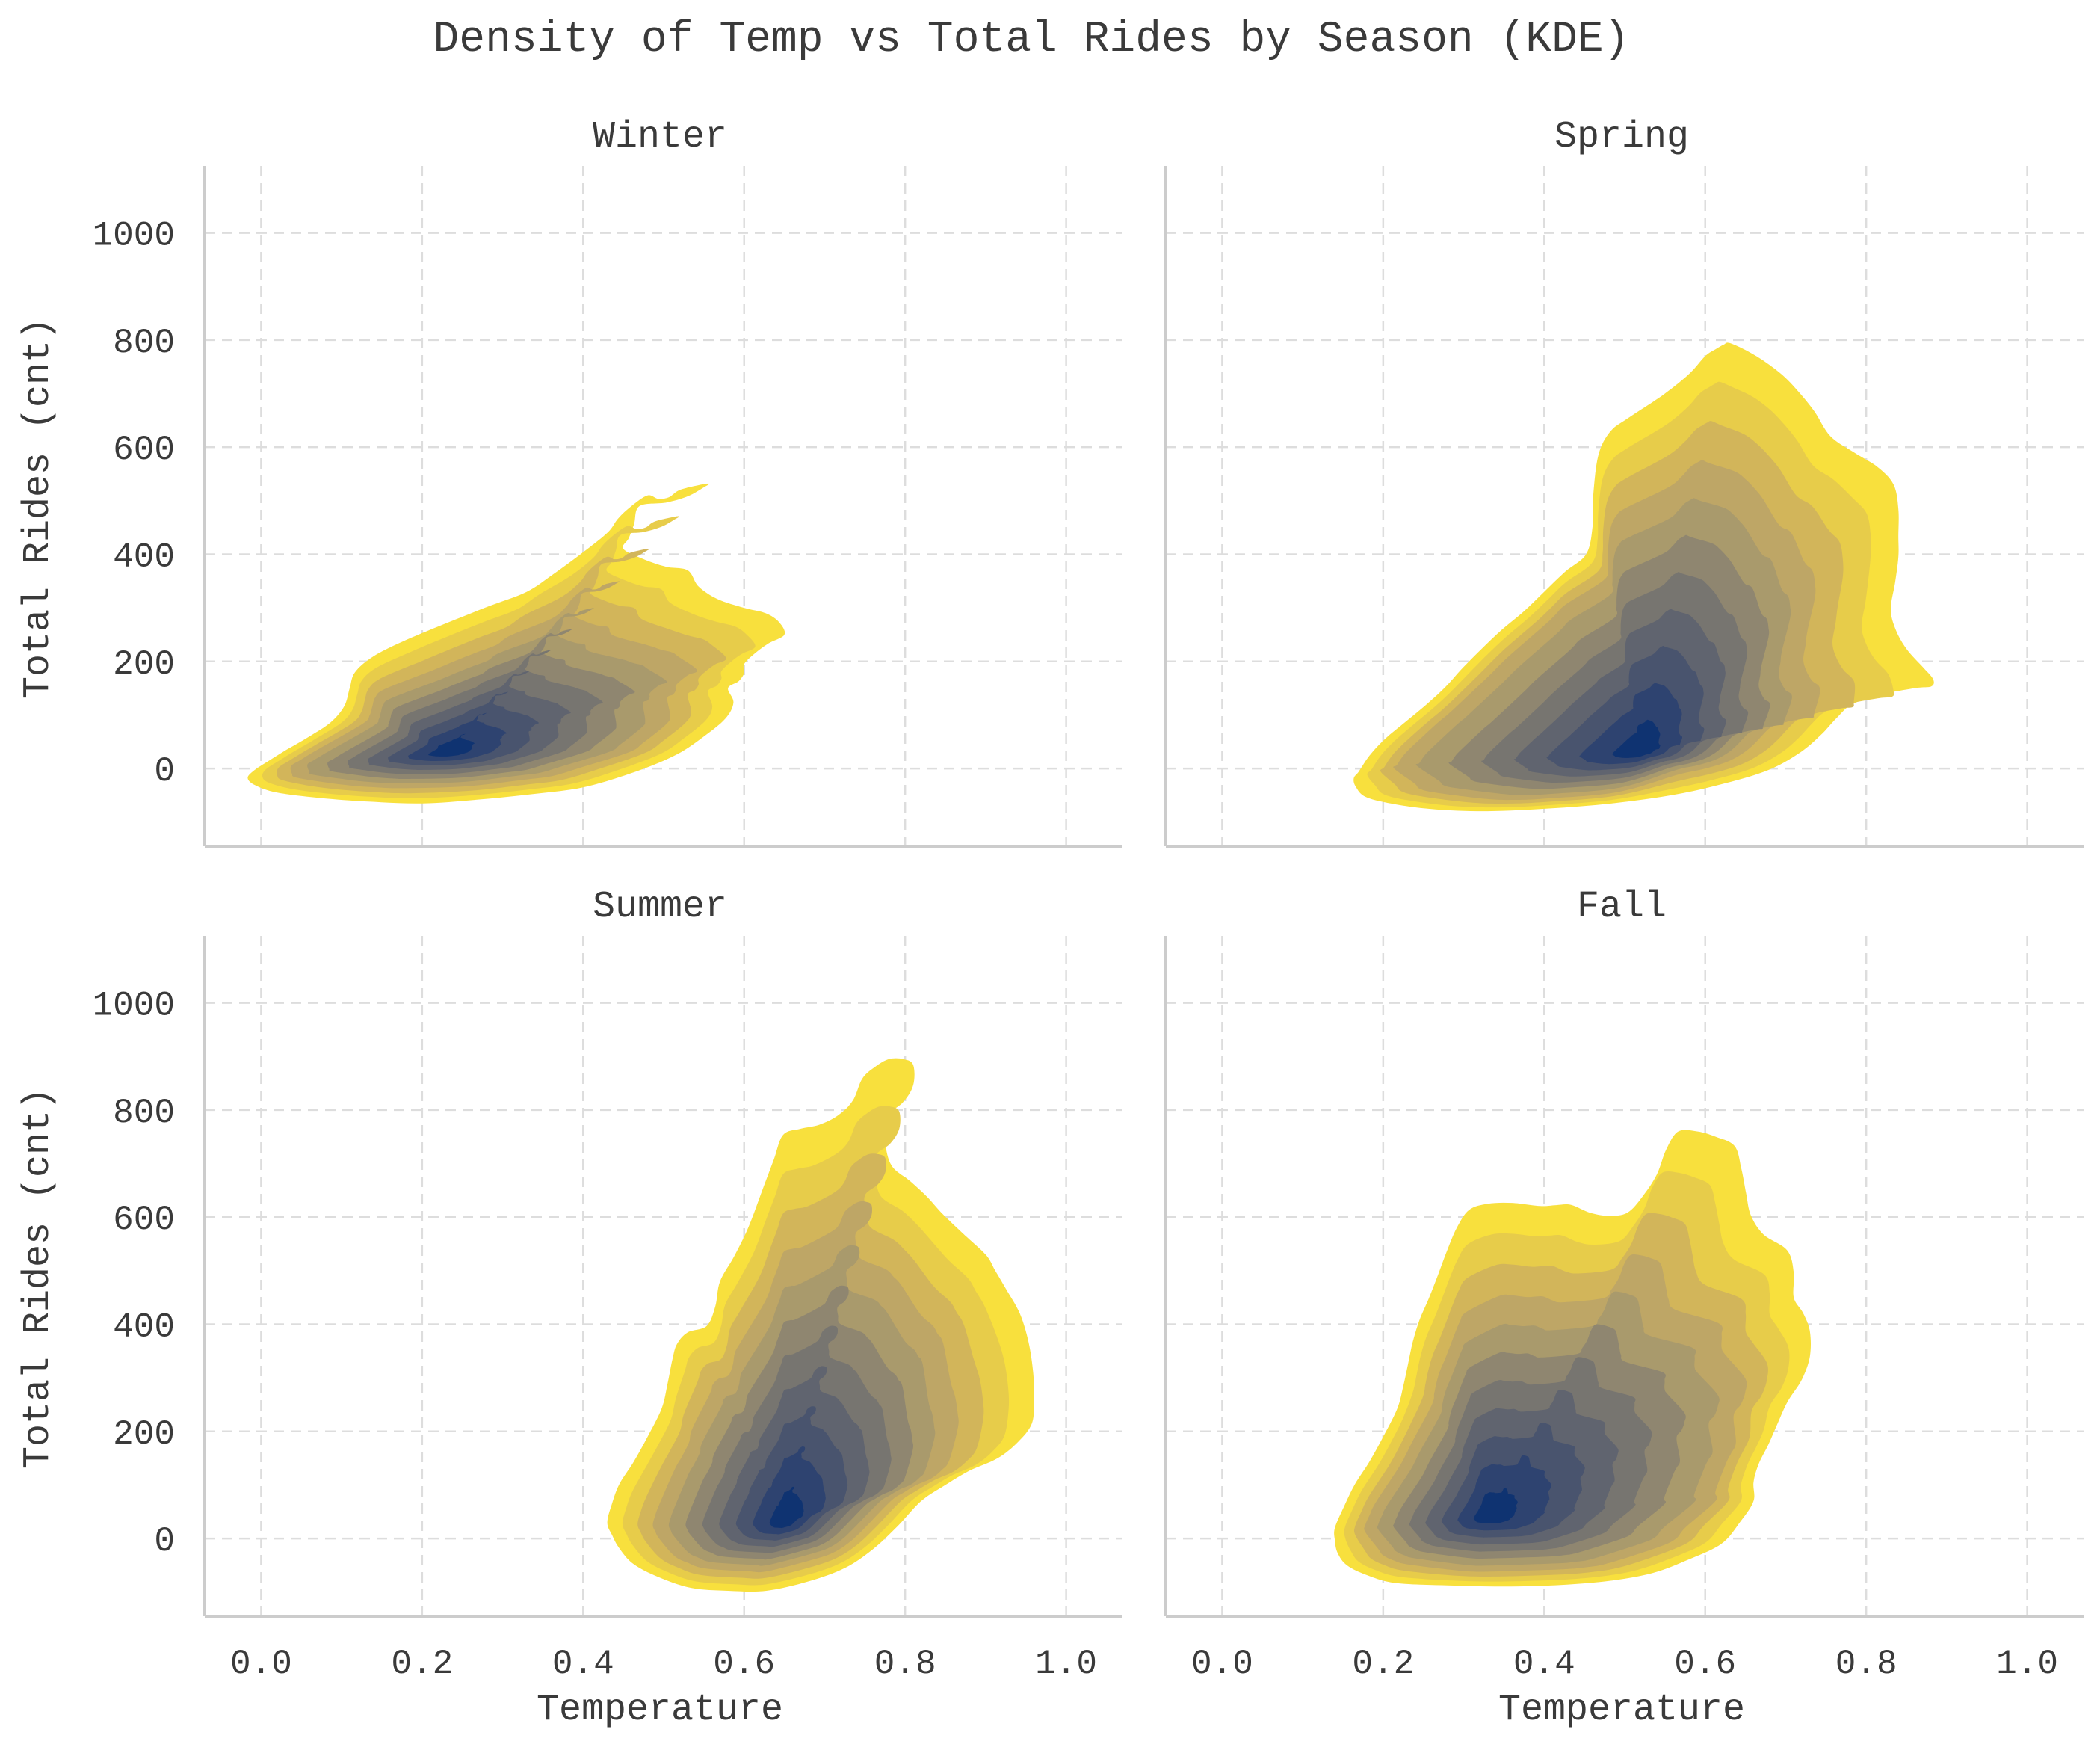 This screenshot has height=1750, width=2100. What do you see at coordinates (1621, 137) in the screenshot?
I see `panel-title: Spring` at bounding box center [1621, 137].